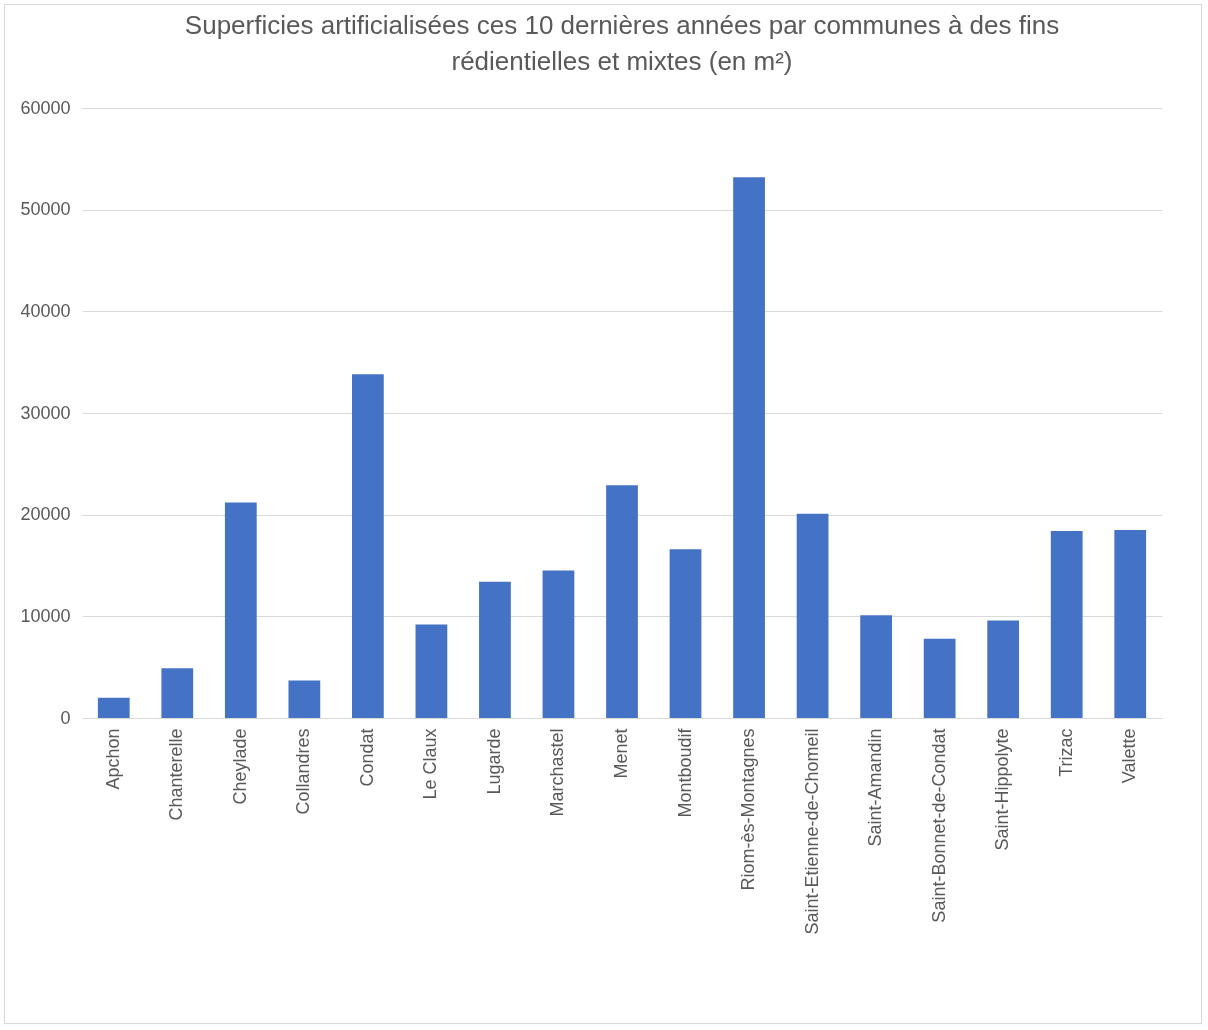 The width and height of the screenshot is (1208, 1030). What do you see at coordinates (65, 717) in the screenshot?
I see `y-tick-label: 0` at bounding box center [65, 717].